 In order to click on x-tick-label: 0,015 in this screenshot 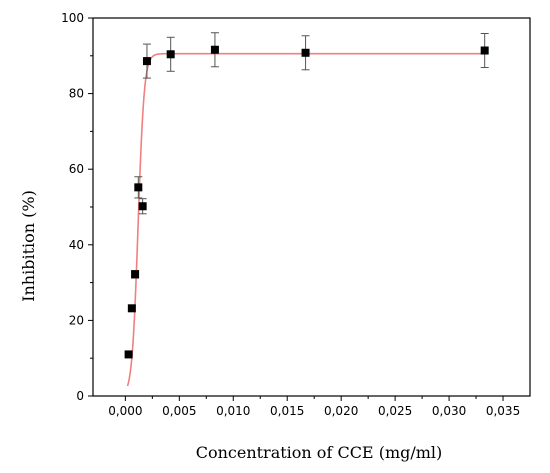, I will do `click(287, 411)`.